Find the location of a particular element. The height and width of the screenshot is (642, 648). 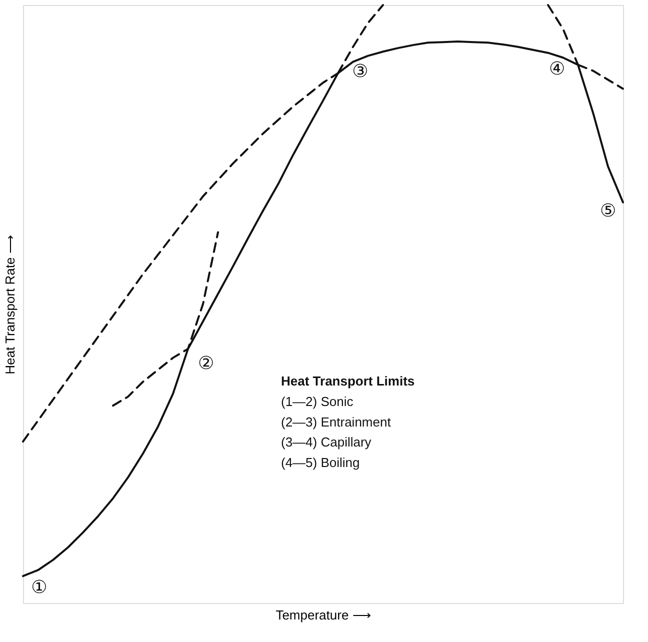

annotation: (4—5) Boiling is located at coordinates (320, 462).